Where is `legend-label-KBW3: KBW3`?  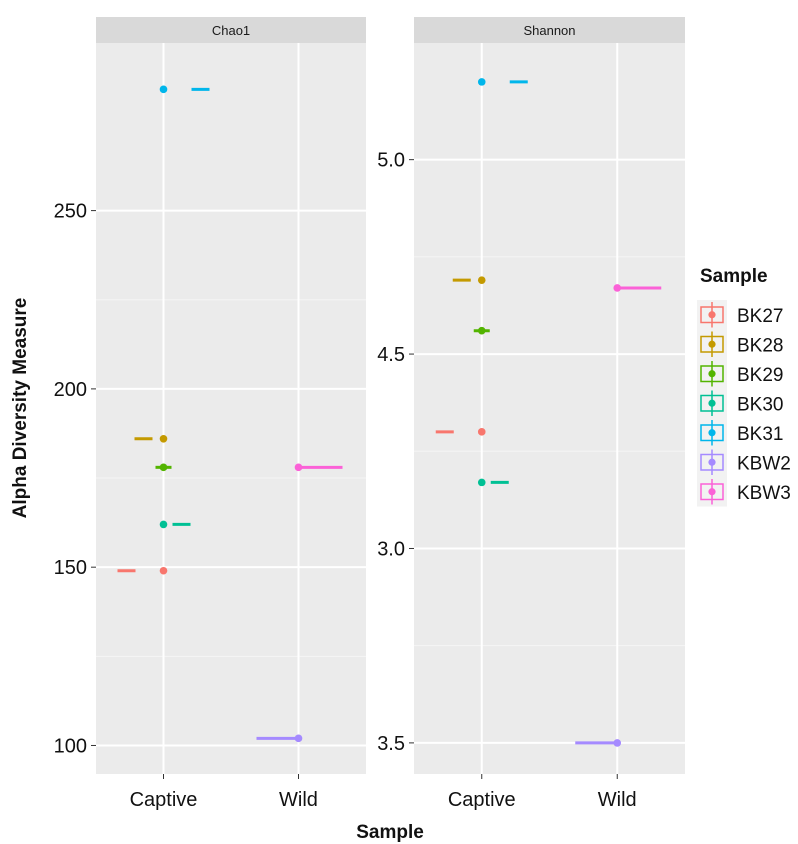 legend-label-KBW3: KBW3 is located at coordinates (764, 493).